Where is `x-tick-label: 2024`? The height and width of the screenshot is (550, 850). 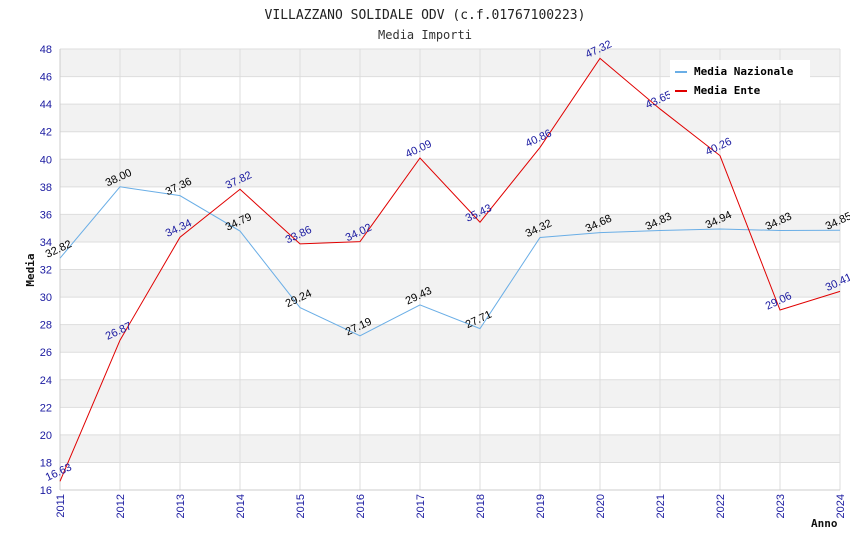
x-tick-label: 2024 is located at coordinates (841, 506).